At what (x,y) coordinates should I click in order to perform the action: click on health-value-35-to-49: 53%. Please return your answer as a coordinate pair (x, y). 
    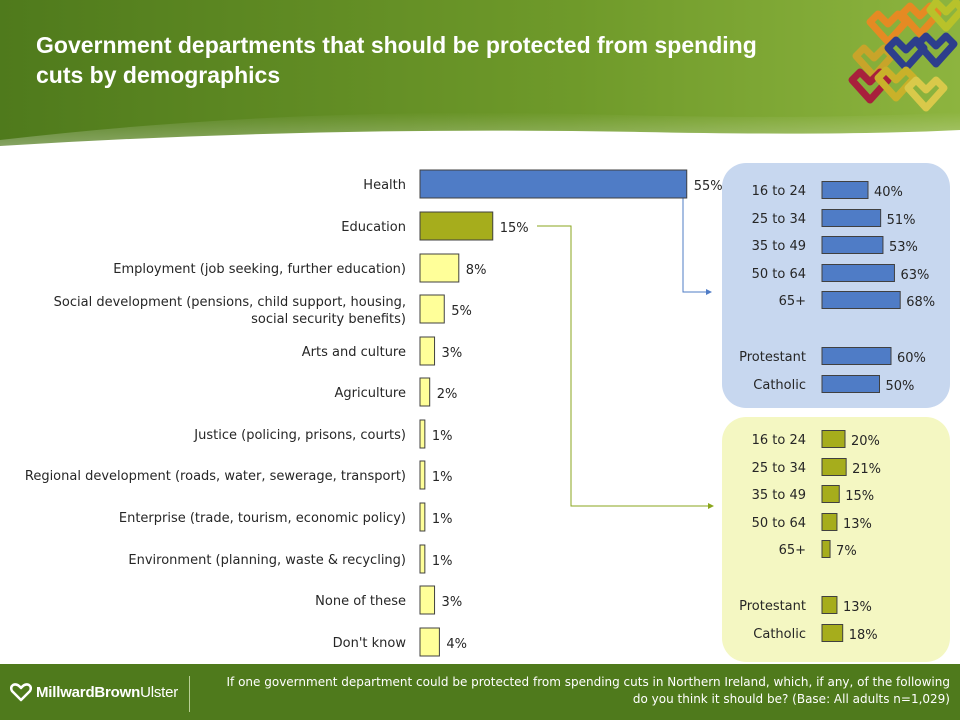
    Looking at the image, I should click on (903, 247).